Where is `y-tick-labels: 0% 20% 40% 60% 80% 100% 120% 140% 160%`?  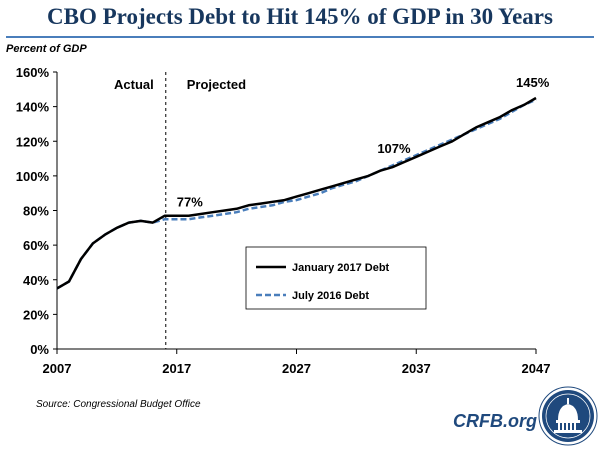 y-tick-labels: 0% 20% 40% 60% 80% 100% 120% 140% 160% is located at coordinates (33, 211).